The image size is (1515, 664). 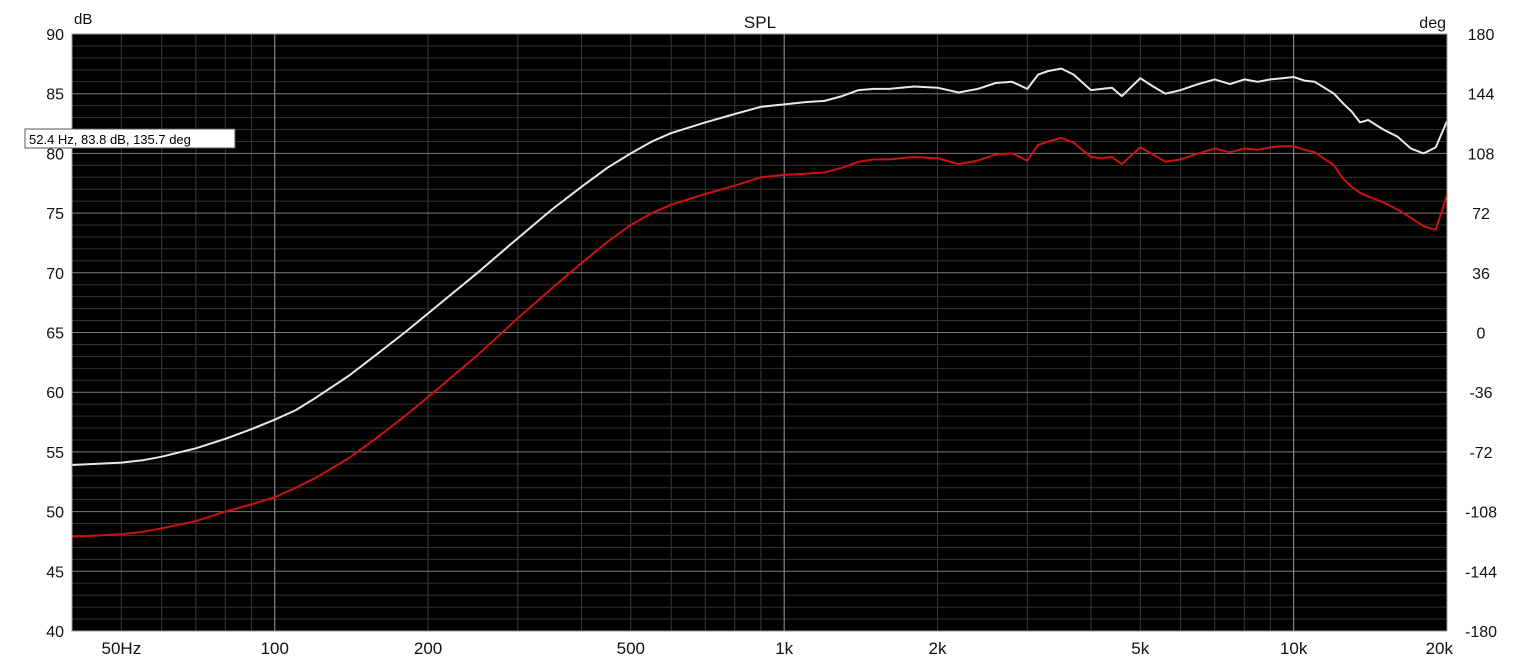 I want to click on y-tick-labels: 90 85 80 75 70 65 60 55 50 45 40, so click(x=55, y=334).